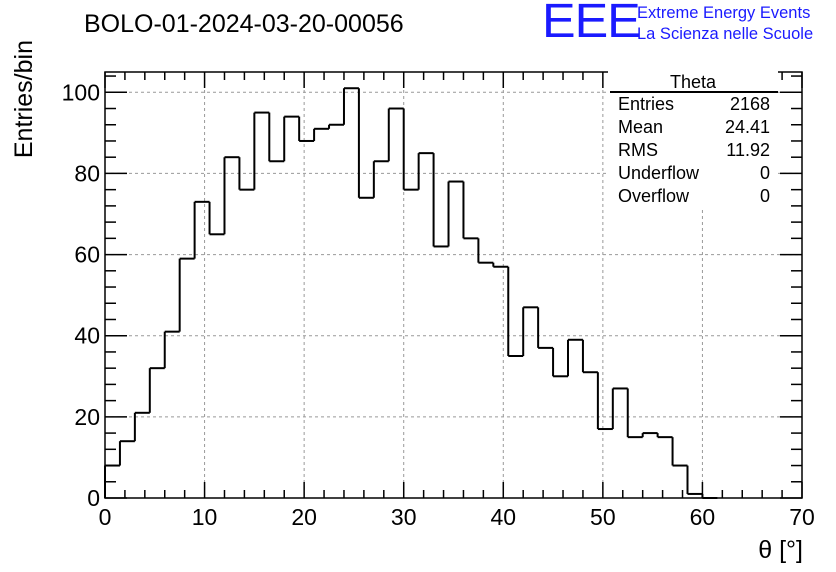 Image resolution: width=836 pixels, height=572 pixels. I want to click on stat-label: Entries, so click(646, 104).